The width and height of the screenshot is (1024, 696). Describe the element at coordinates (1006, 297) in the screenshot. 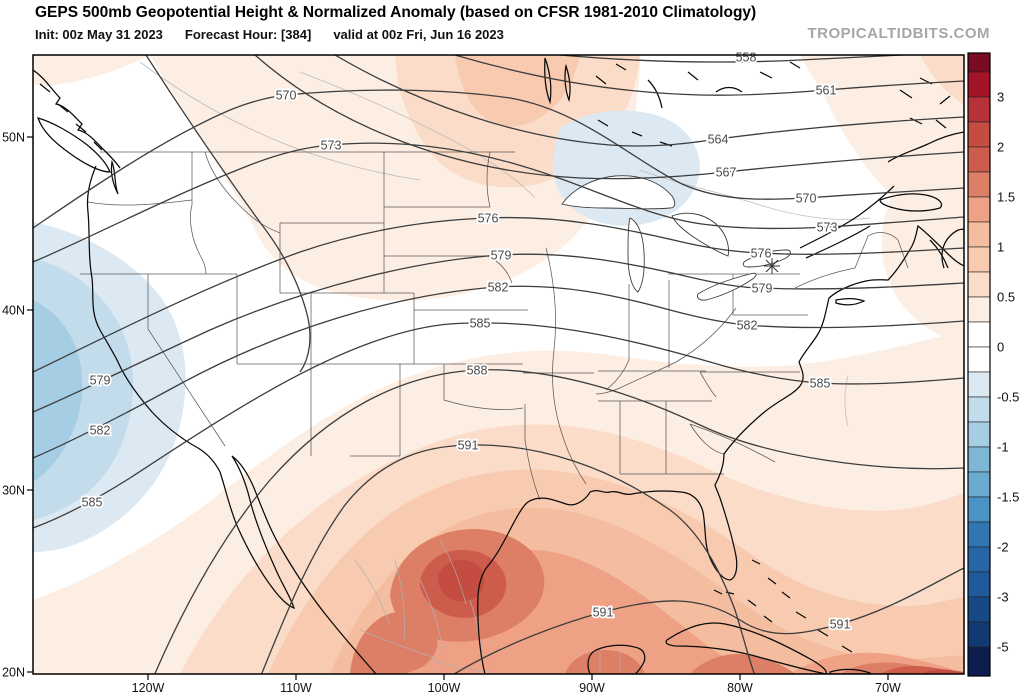

I see `colorbar-tick-label: 0.5` at that location.